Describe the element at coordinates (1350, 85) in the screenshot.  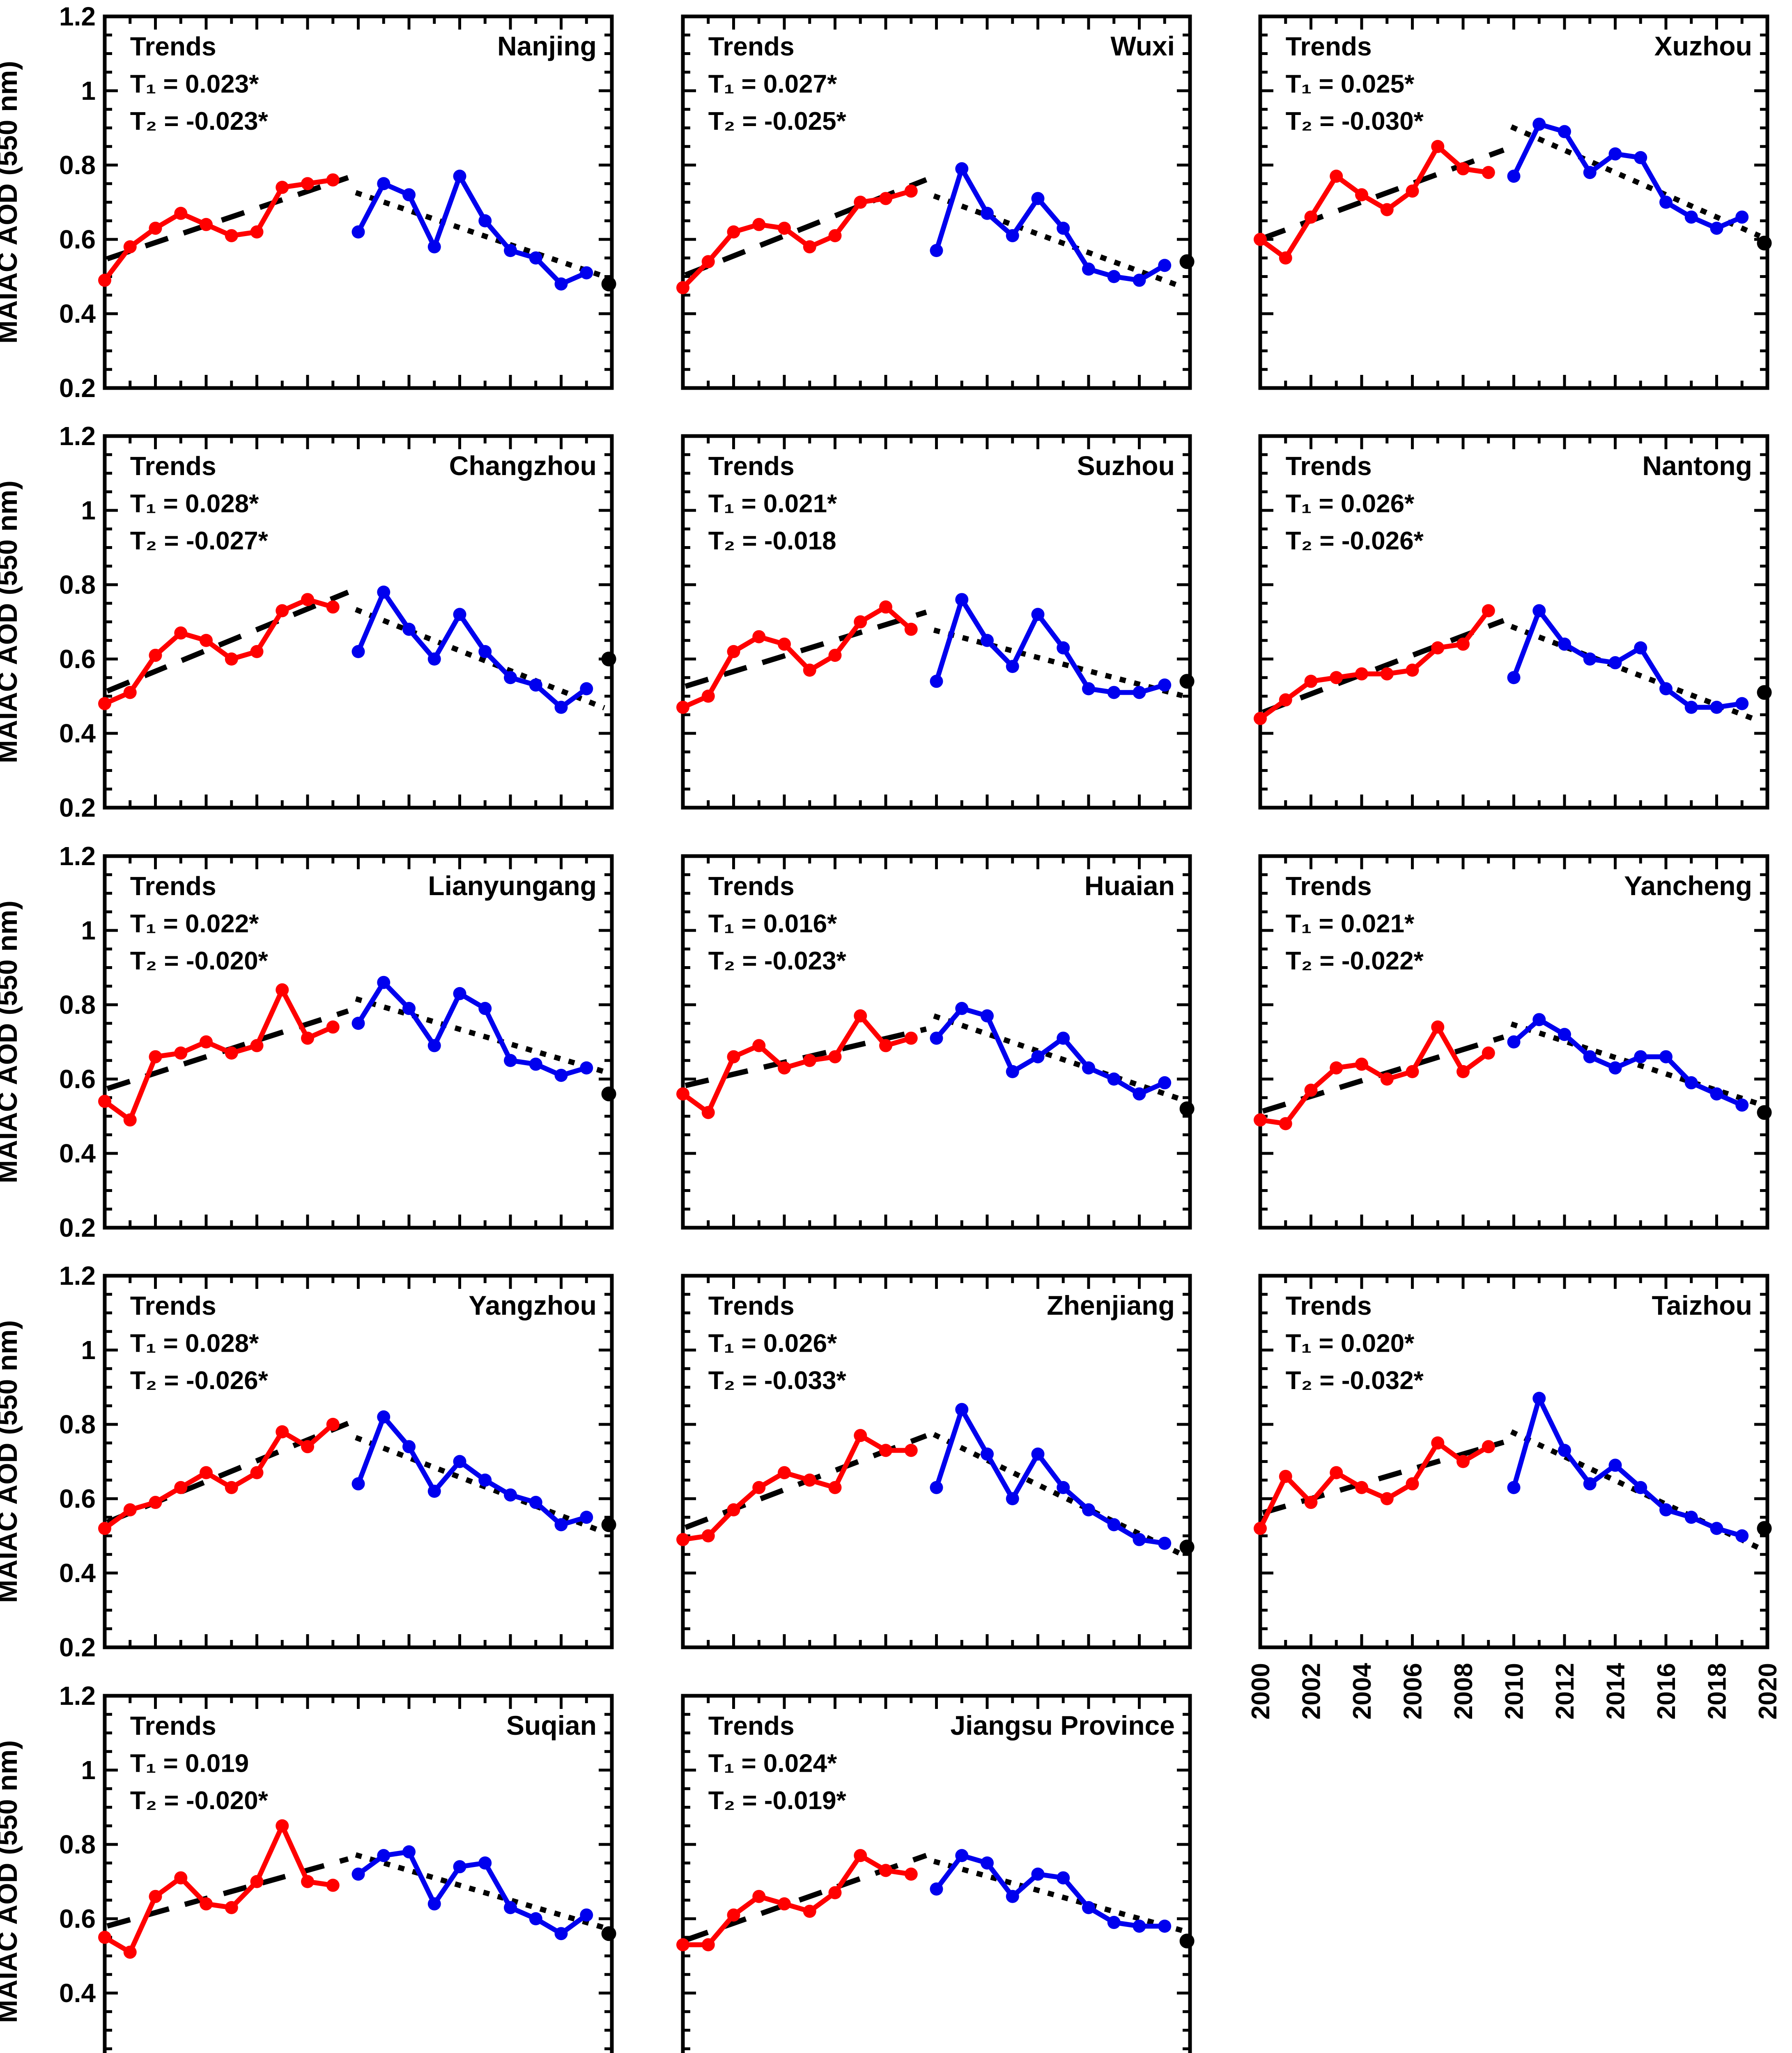
I see `t1-value-label: T₁ = 0.025*` at that location.